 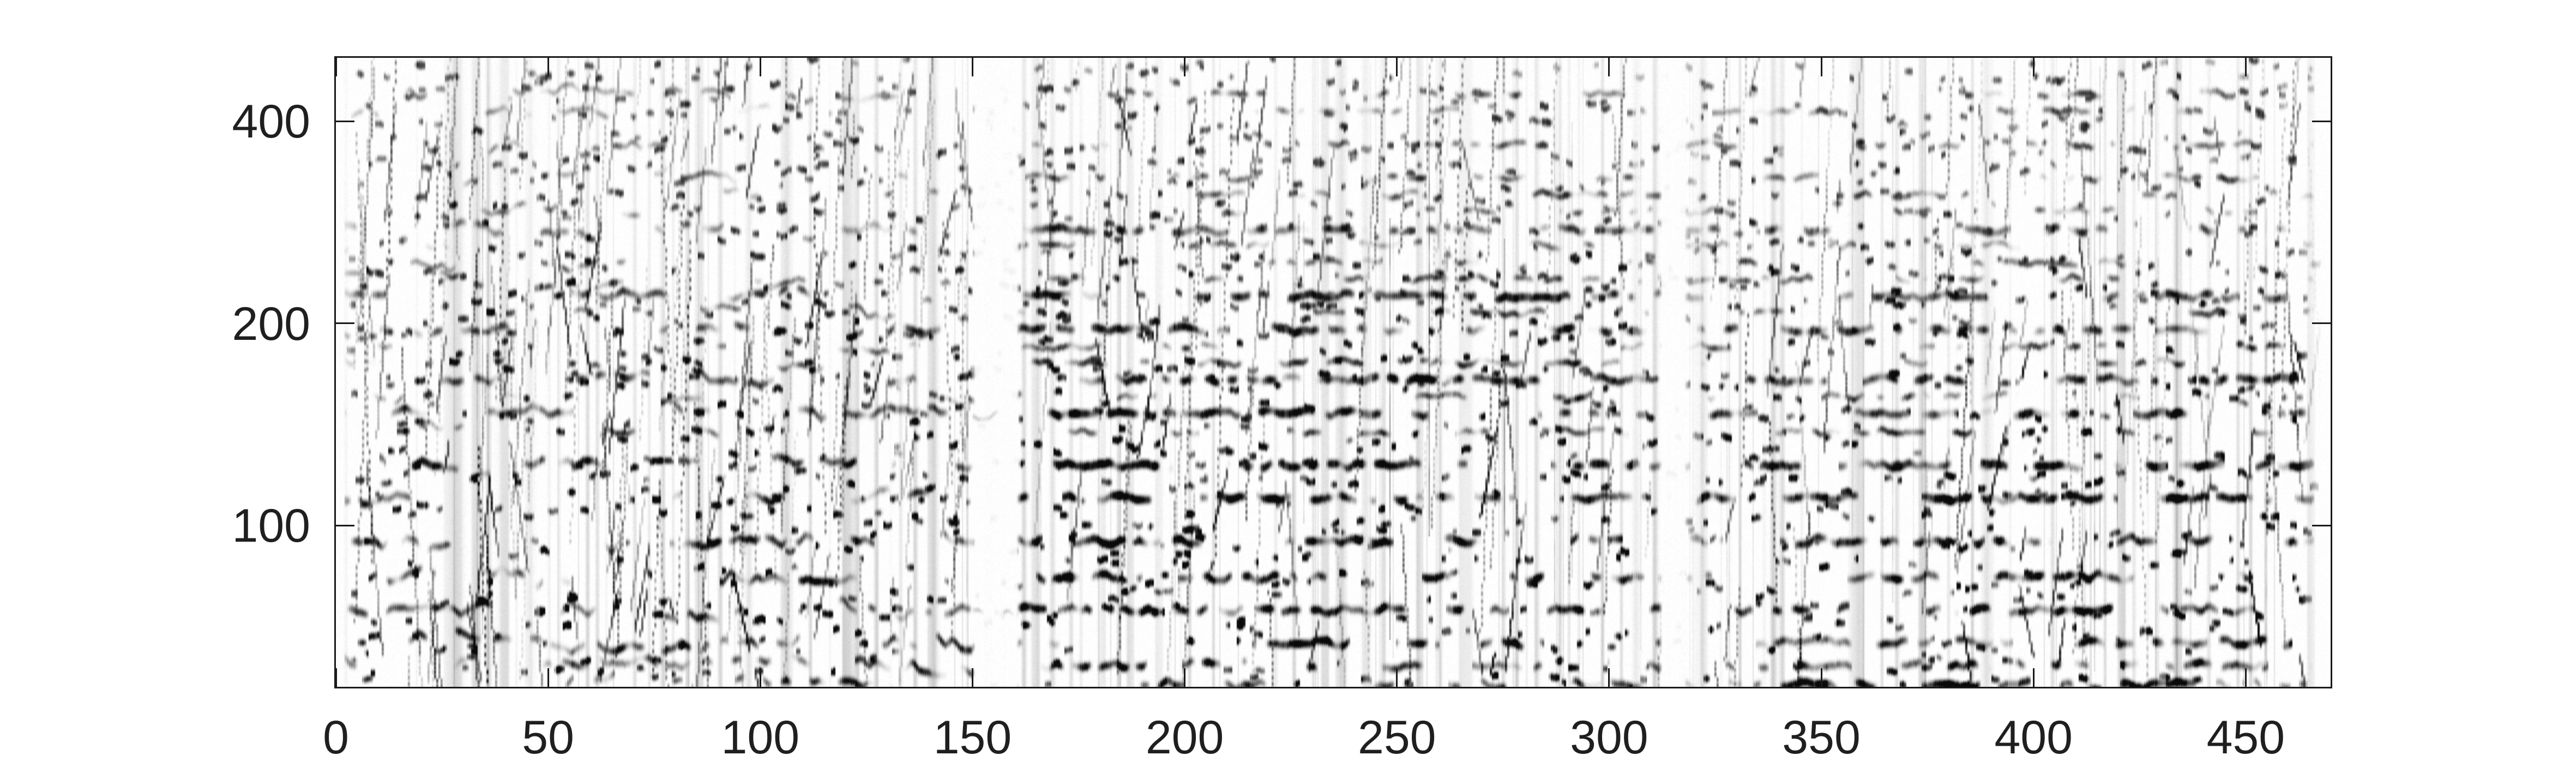 What do you see at coordinates (1821, 737) in the screenshot?
I see `x-tick-label: 350` at bounding box center [1821, 737].